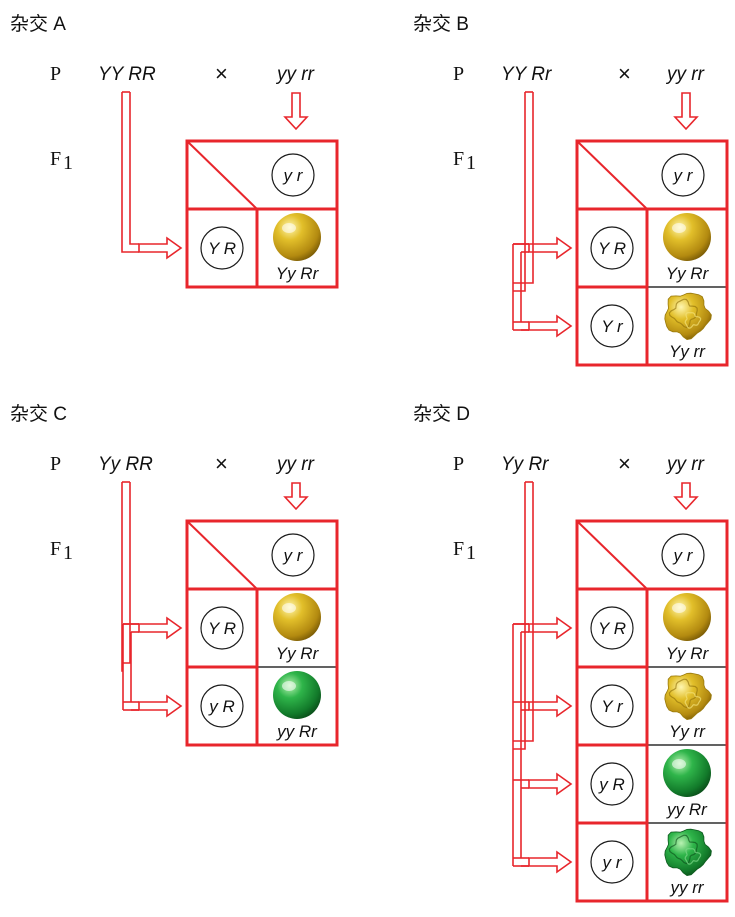 The image size is (735, 917). What do you see at coordinates (38, 414) in the screenshot?
I see `panel-title: 杂交 C` at bounding box center [38, 414].